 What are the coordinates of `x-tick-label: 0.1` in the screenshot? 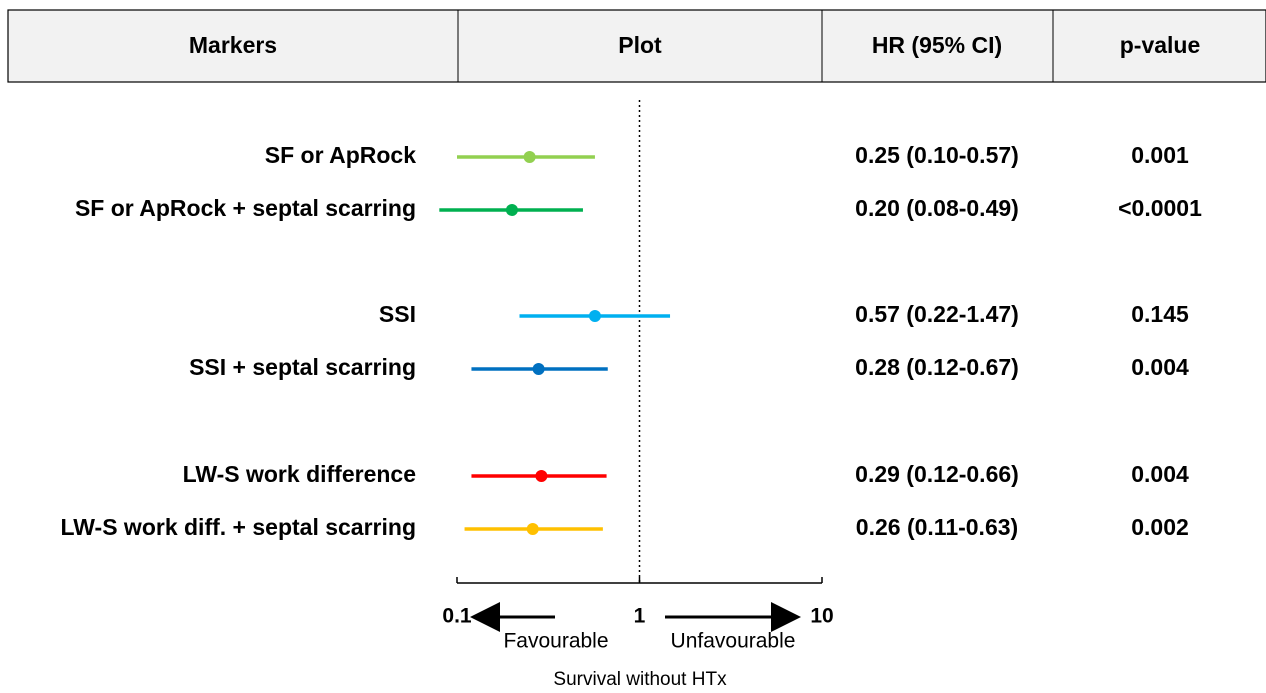 It's located at (457, 616).